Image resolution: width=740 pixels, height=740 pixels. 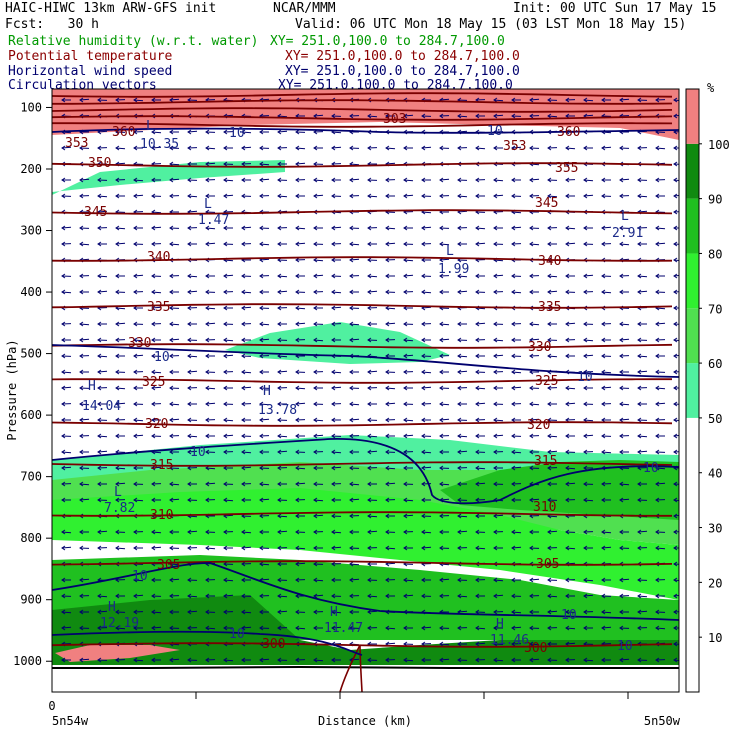 What do you see at coordinates (692, 116) in the screenshot?
I see `colorbar-swatch` at bounding box center [692, 116].